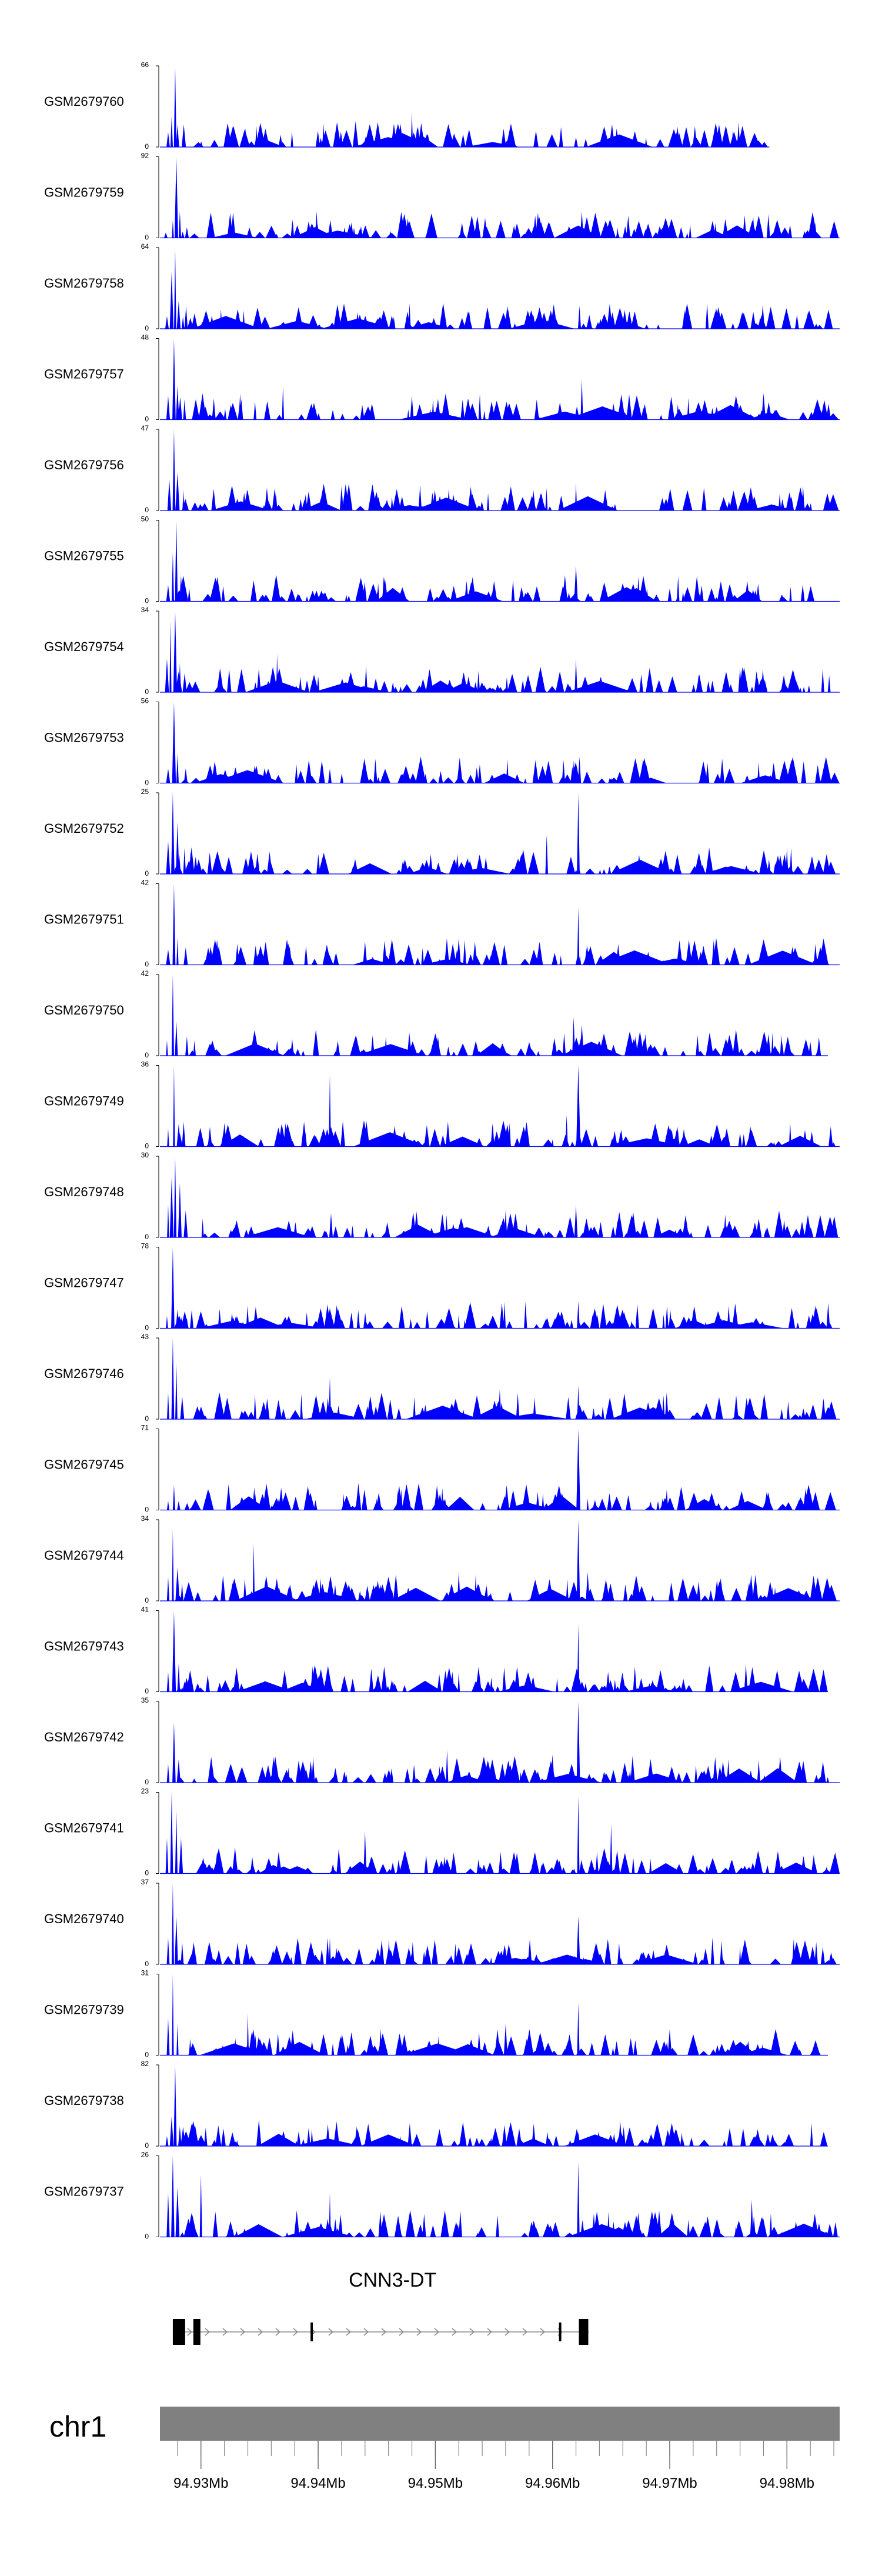 The image size is (882, 2576). Describe the element at coordinates (584, 2332) in the screenshot. I see `gene-exon` at that location.